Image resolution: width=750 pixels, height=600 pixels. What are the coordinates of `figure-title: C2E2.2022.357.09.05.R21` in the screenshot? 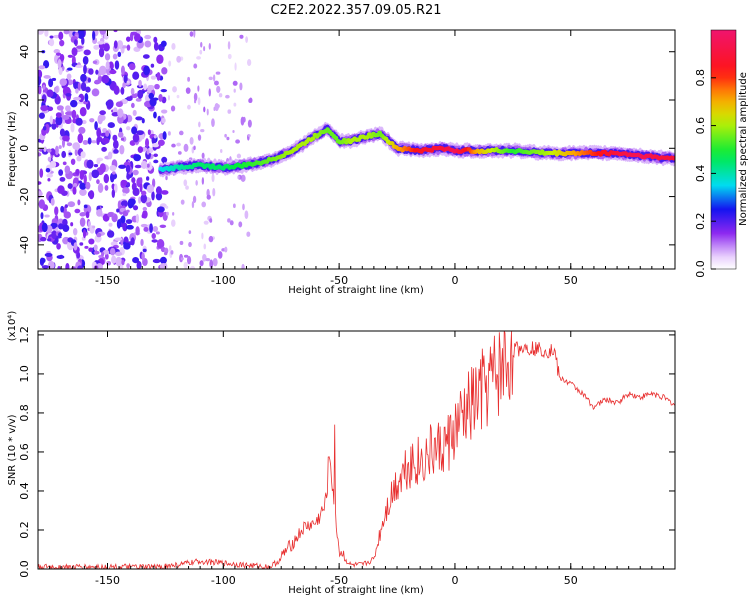 It's located at (355, 10).